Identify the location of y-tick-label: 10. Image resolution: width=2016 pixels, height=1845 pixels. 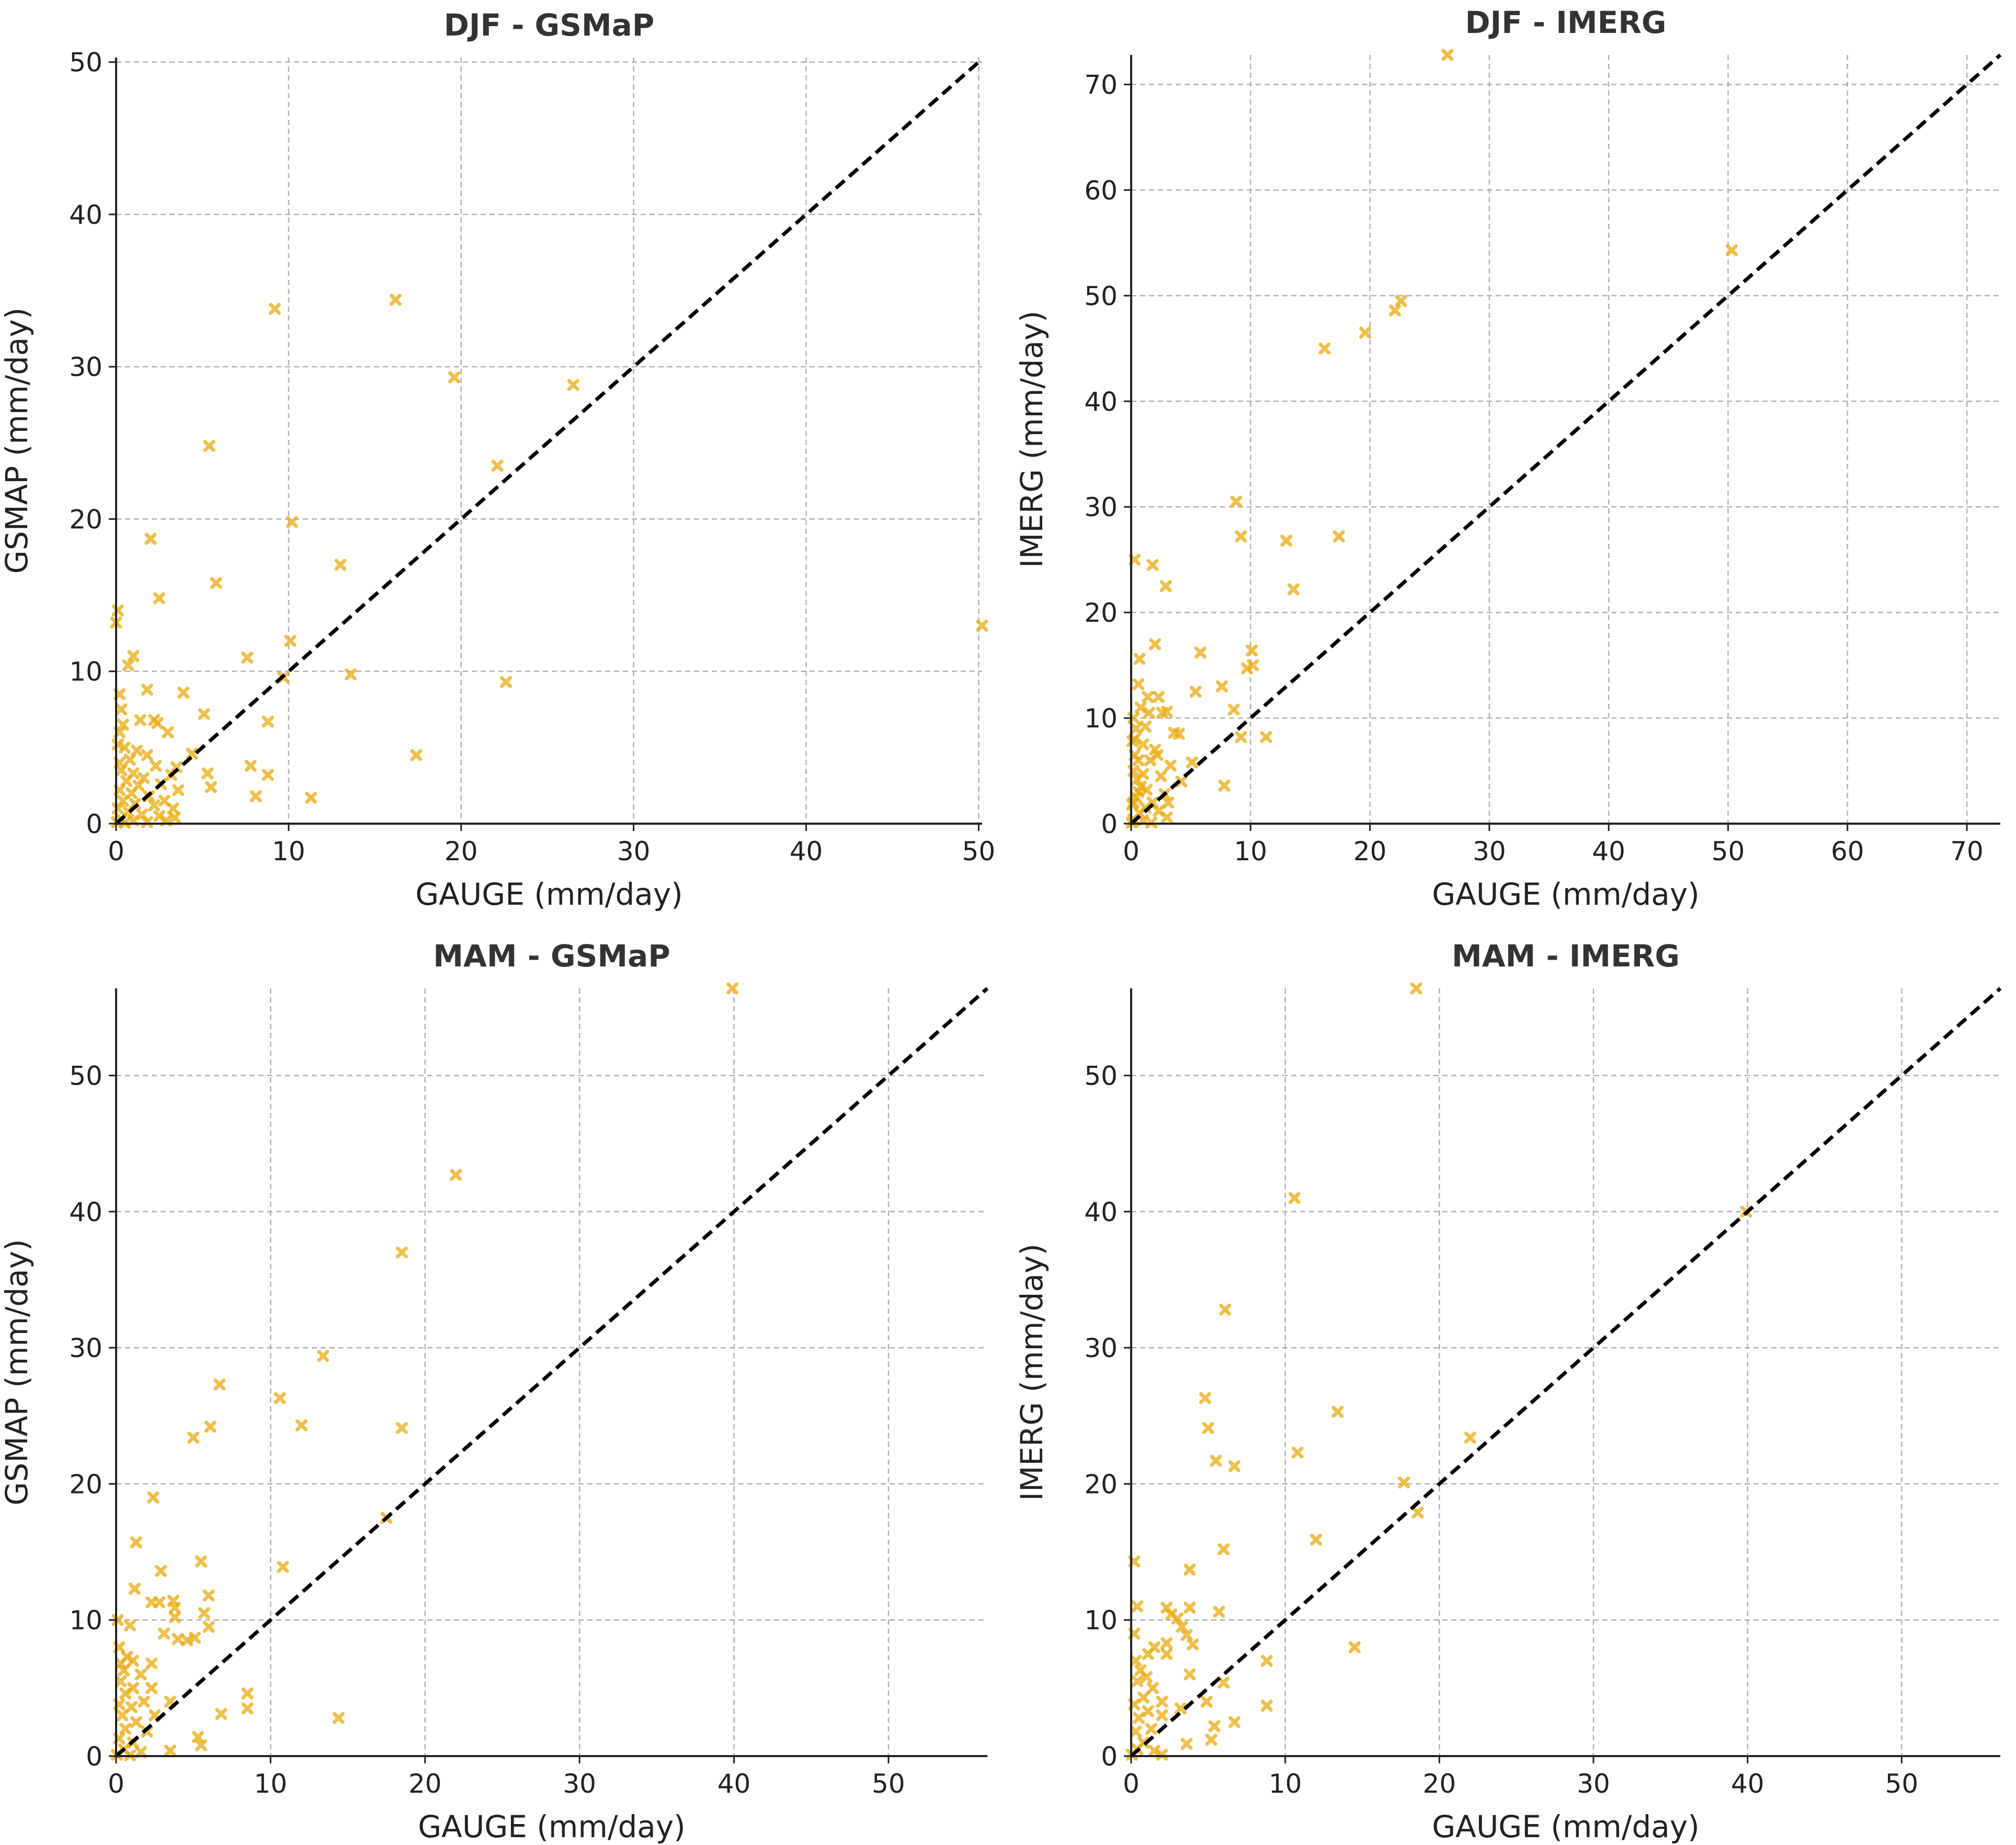
(86, 1620).